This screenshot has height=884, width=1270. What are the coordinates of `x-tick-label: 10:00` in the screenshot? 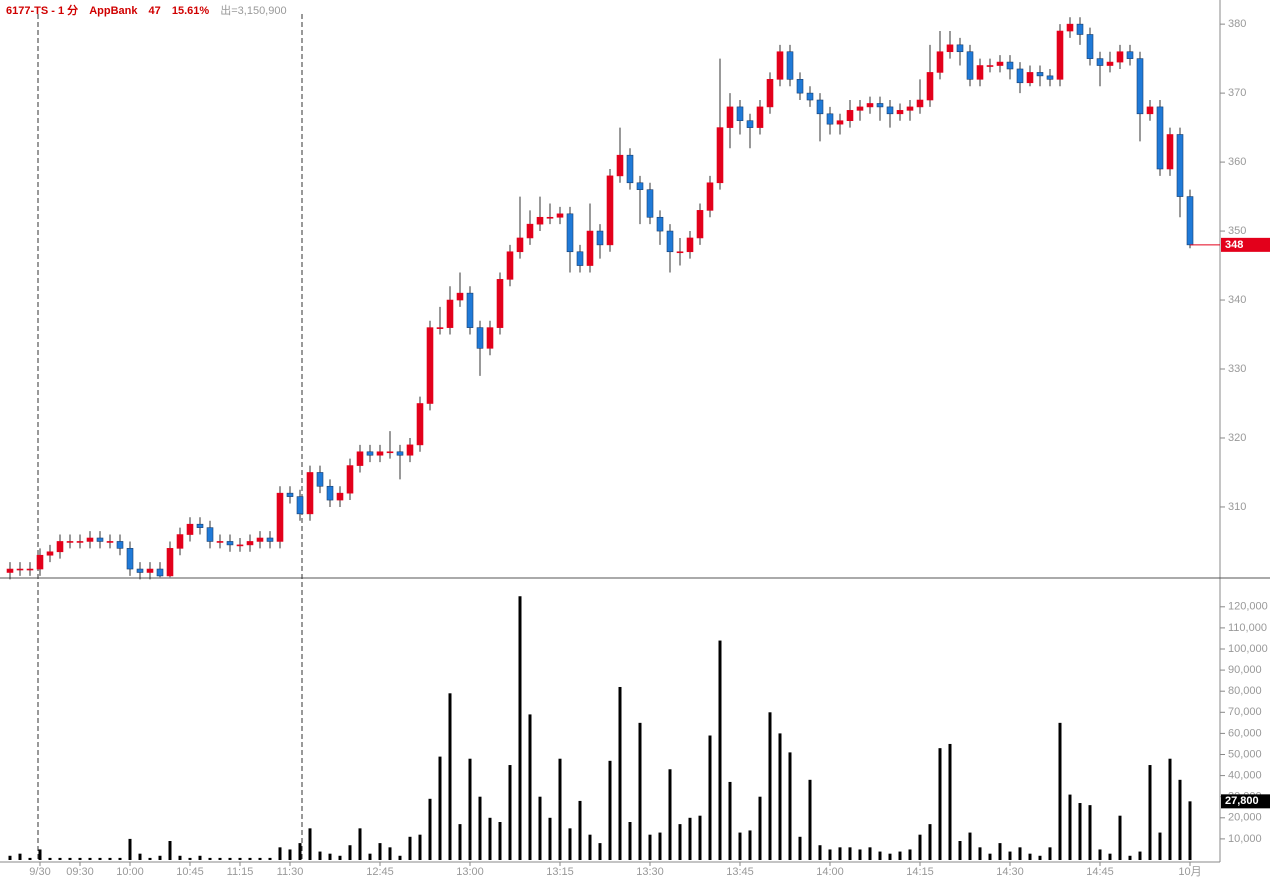 It's located at (130, 872).